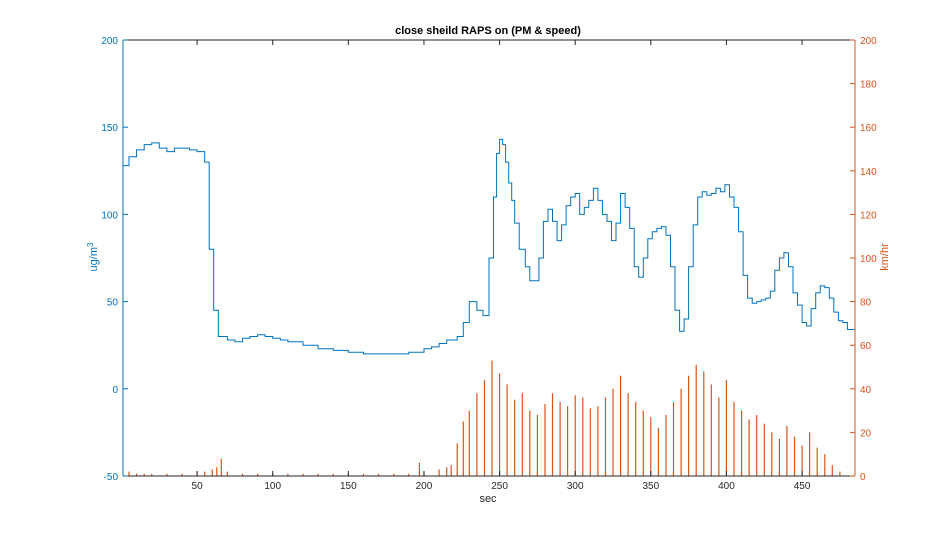 This screenshot has width=945, height=535. What do you see at coordinates (866, 303) in the screenshot?
I see `y-right-tick-label: 80` at bounding box center [866, 303].